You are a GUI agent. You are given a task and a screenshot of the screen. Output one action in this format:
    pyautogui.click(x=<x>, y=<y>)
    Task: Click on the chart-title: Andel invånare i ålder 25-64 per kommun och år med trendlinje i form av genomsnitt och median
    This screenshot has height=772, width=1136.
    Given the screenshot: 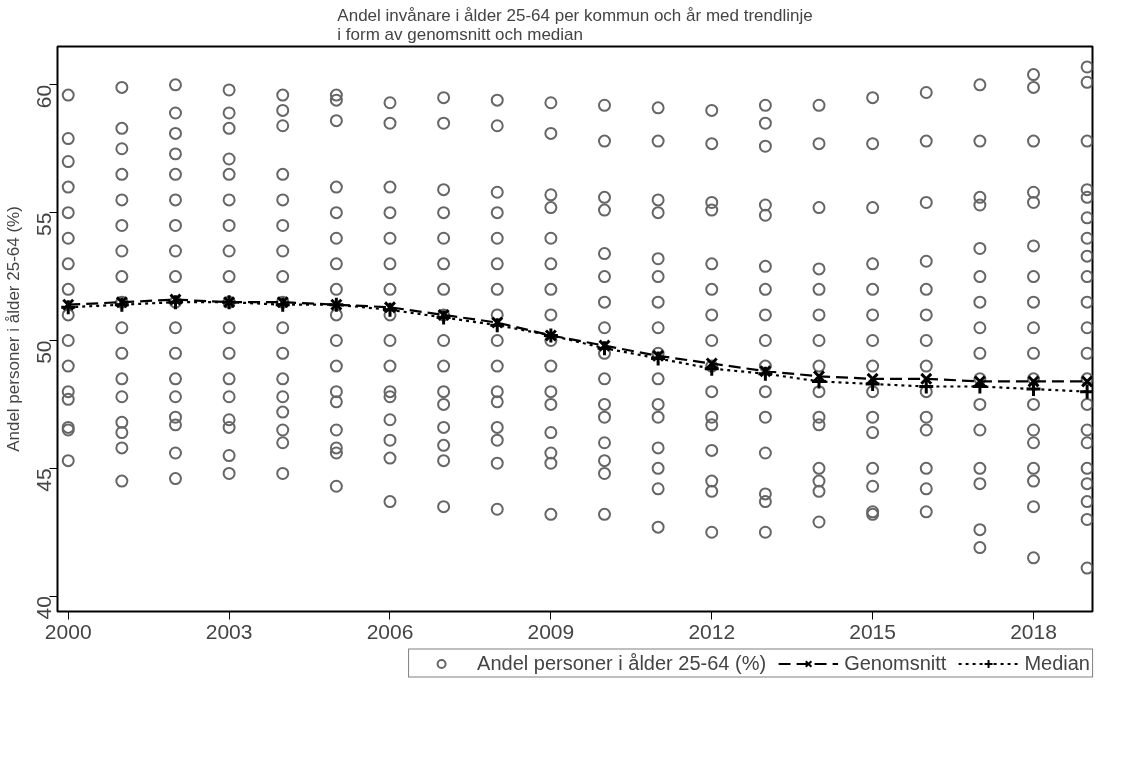 What is the action you would take?
    pyautogui.click(x=575, y=24)
    